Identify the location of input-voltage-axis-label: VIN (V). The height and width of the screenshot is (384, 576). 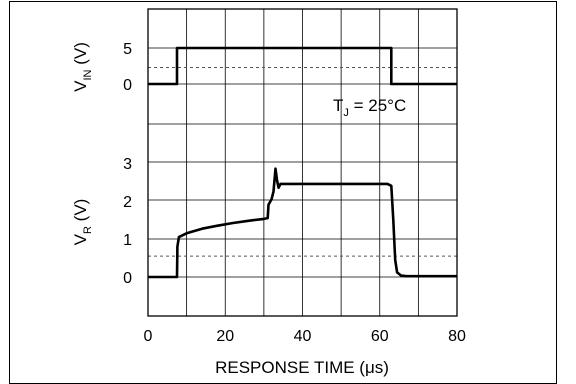
(82, 67).